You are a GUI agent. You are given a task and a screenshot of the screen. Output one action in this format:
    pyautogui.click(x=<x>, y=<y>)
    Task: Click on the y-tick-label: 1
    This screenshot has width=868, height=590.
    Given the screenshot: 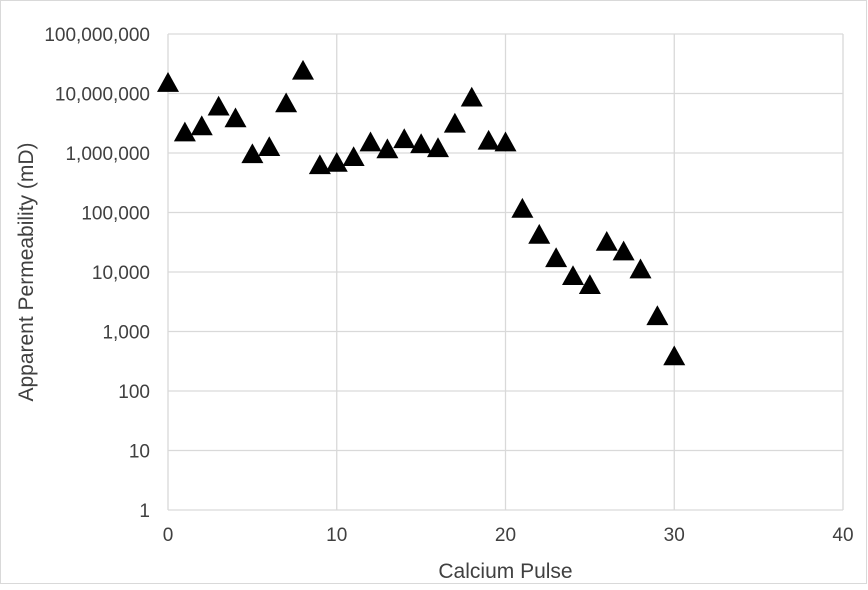 What is the action you would take?
    pyautogui.click(x=144, y=511)
    